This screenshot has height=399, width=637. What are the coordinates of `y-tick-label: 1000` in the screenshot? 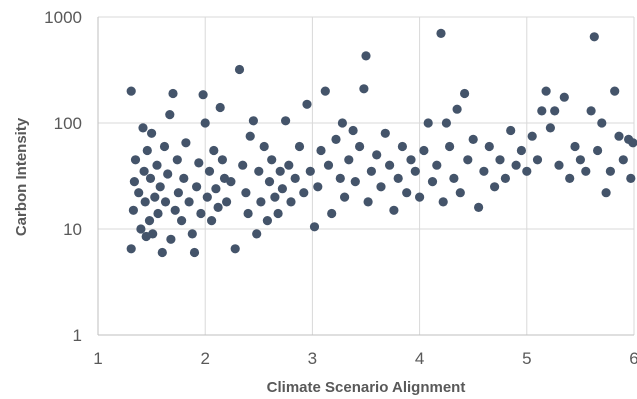 It's located at (63, 17).